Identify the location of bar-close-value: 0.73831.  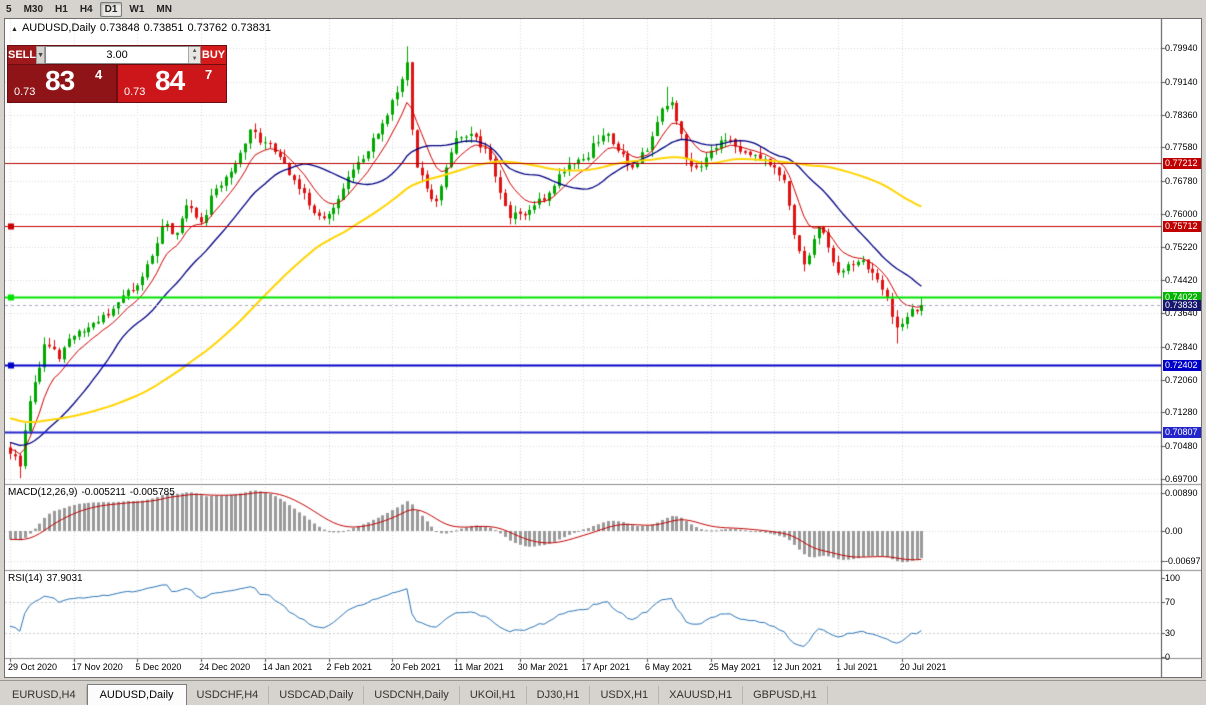
(251, 28).